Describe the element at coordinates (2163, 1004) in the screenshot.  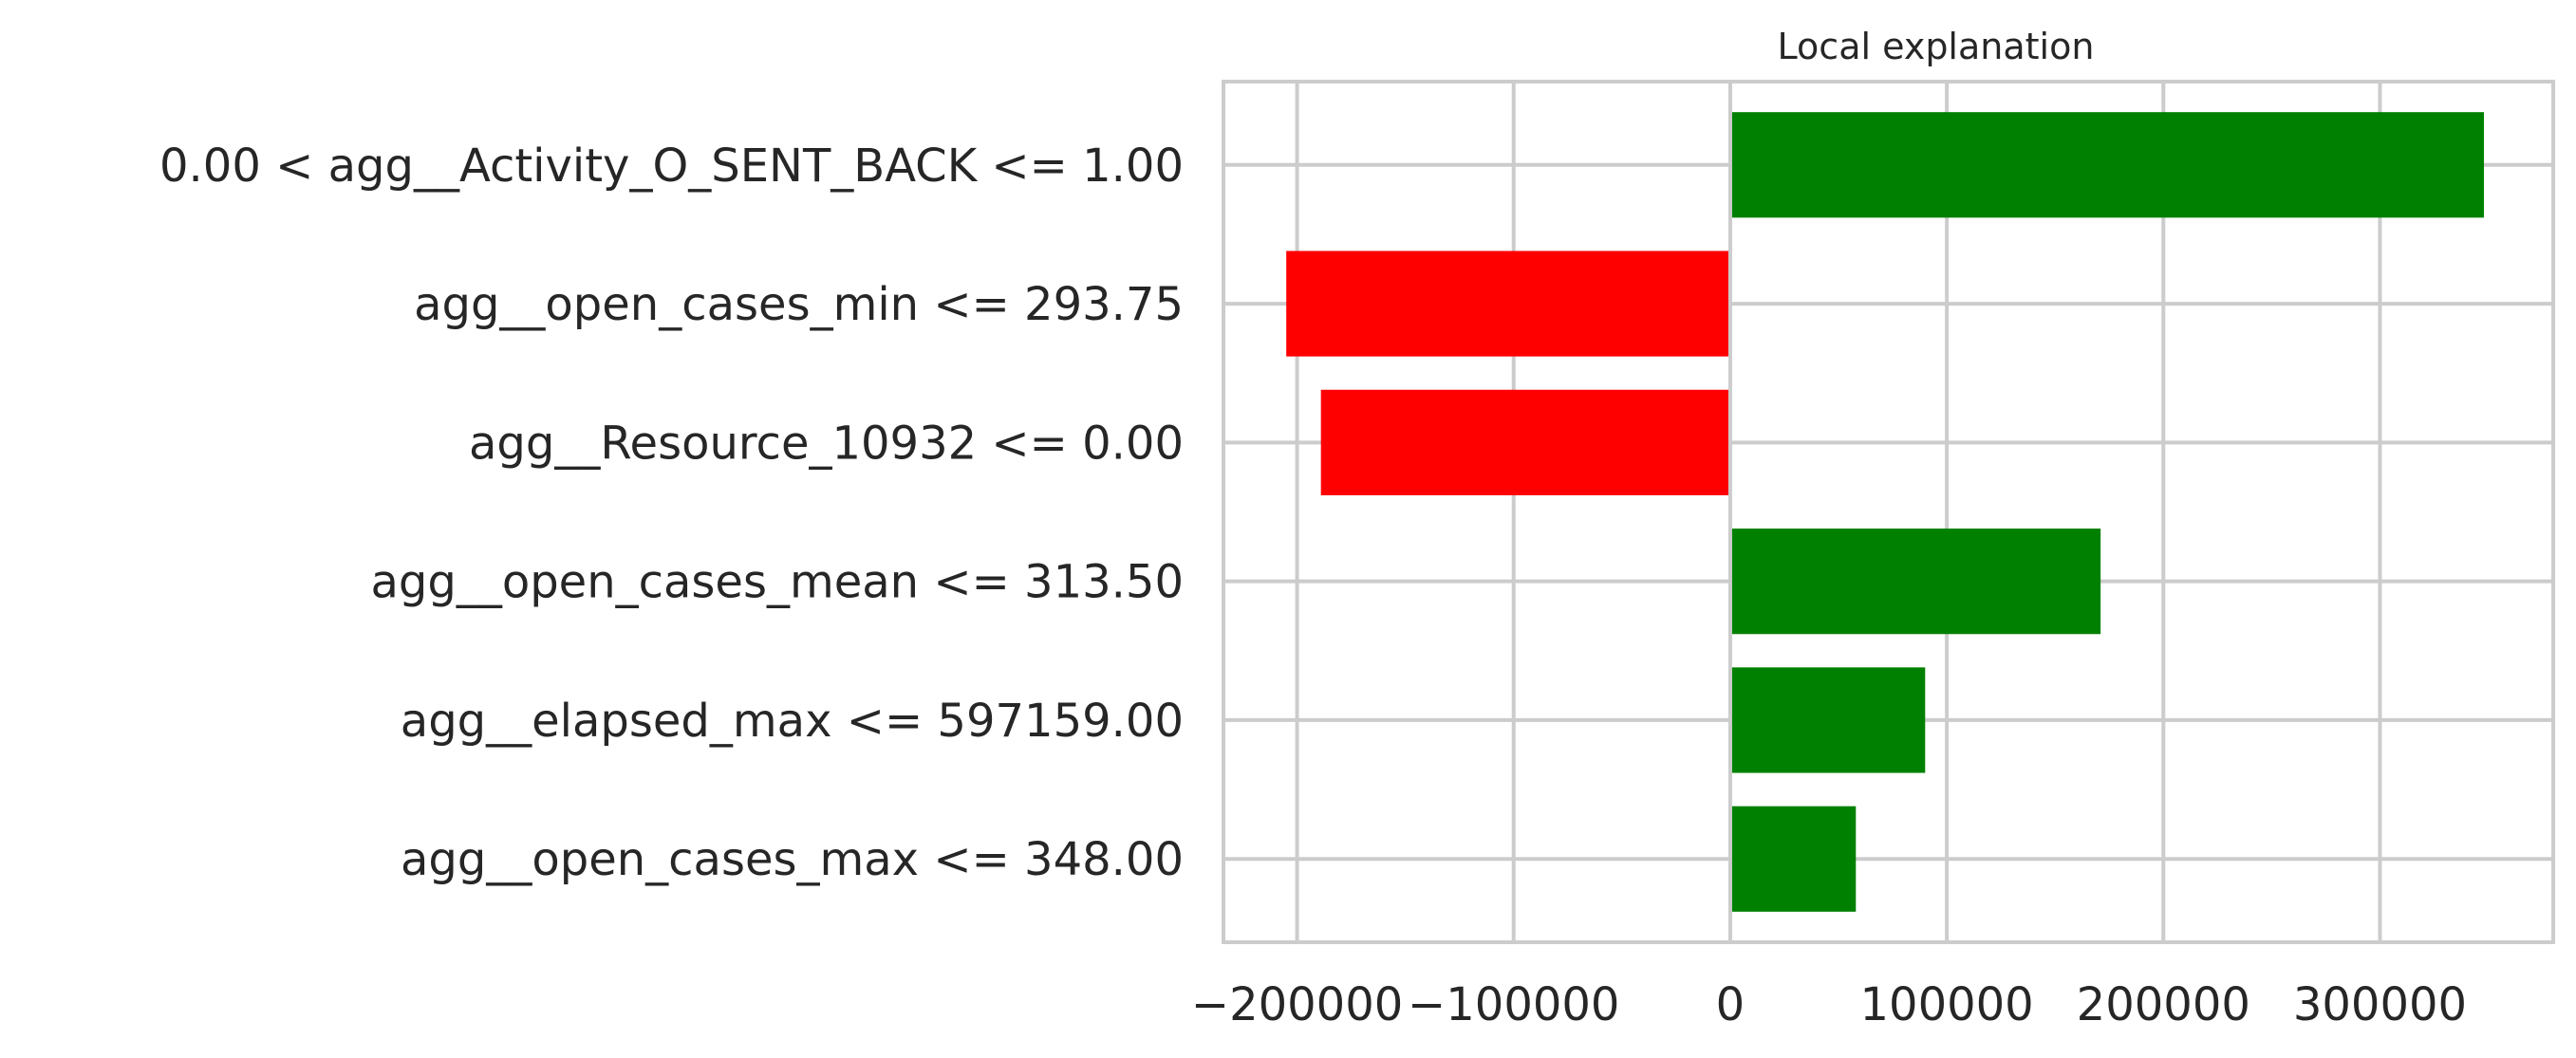
I see `x-tick-label: 200000` at that location.